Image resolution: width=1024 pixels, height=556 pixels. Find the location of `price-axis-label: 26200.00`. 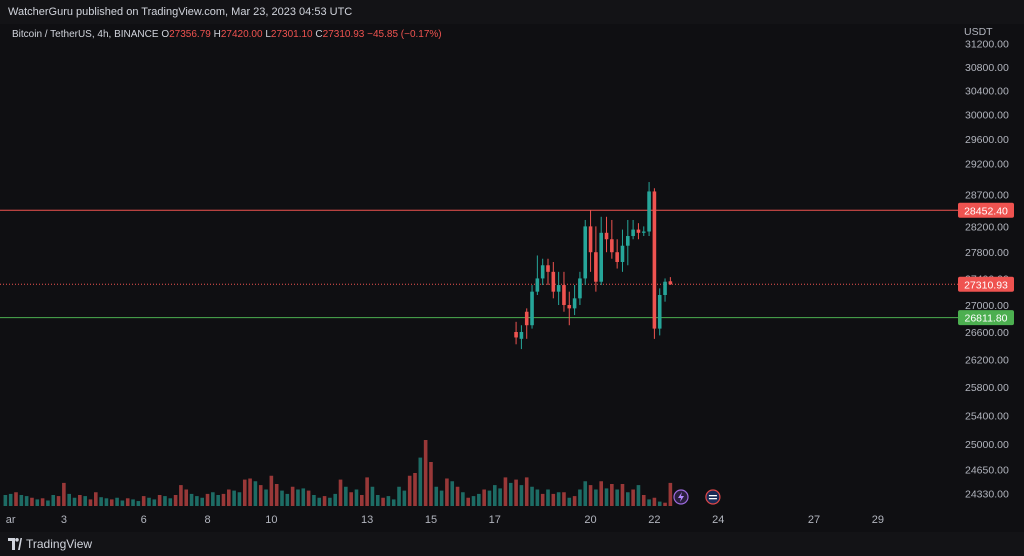

price-axis-label: 26200.00 is located at coordinates (987, 360).